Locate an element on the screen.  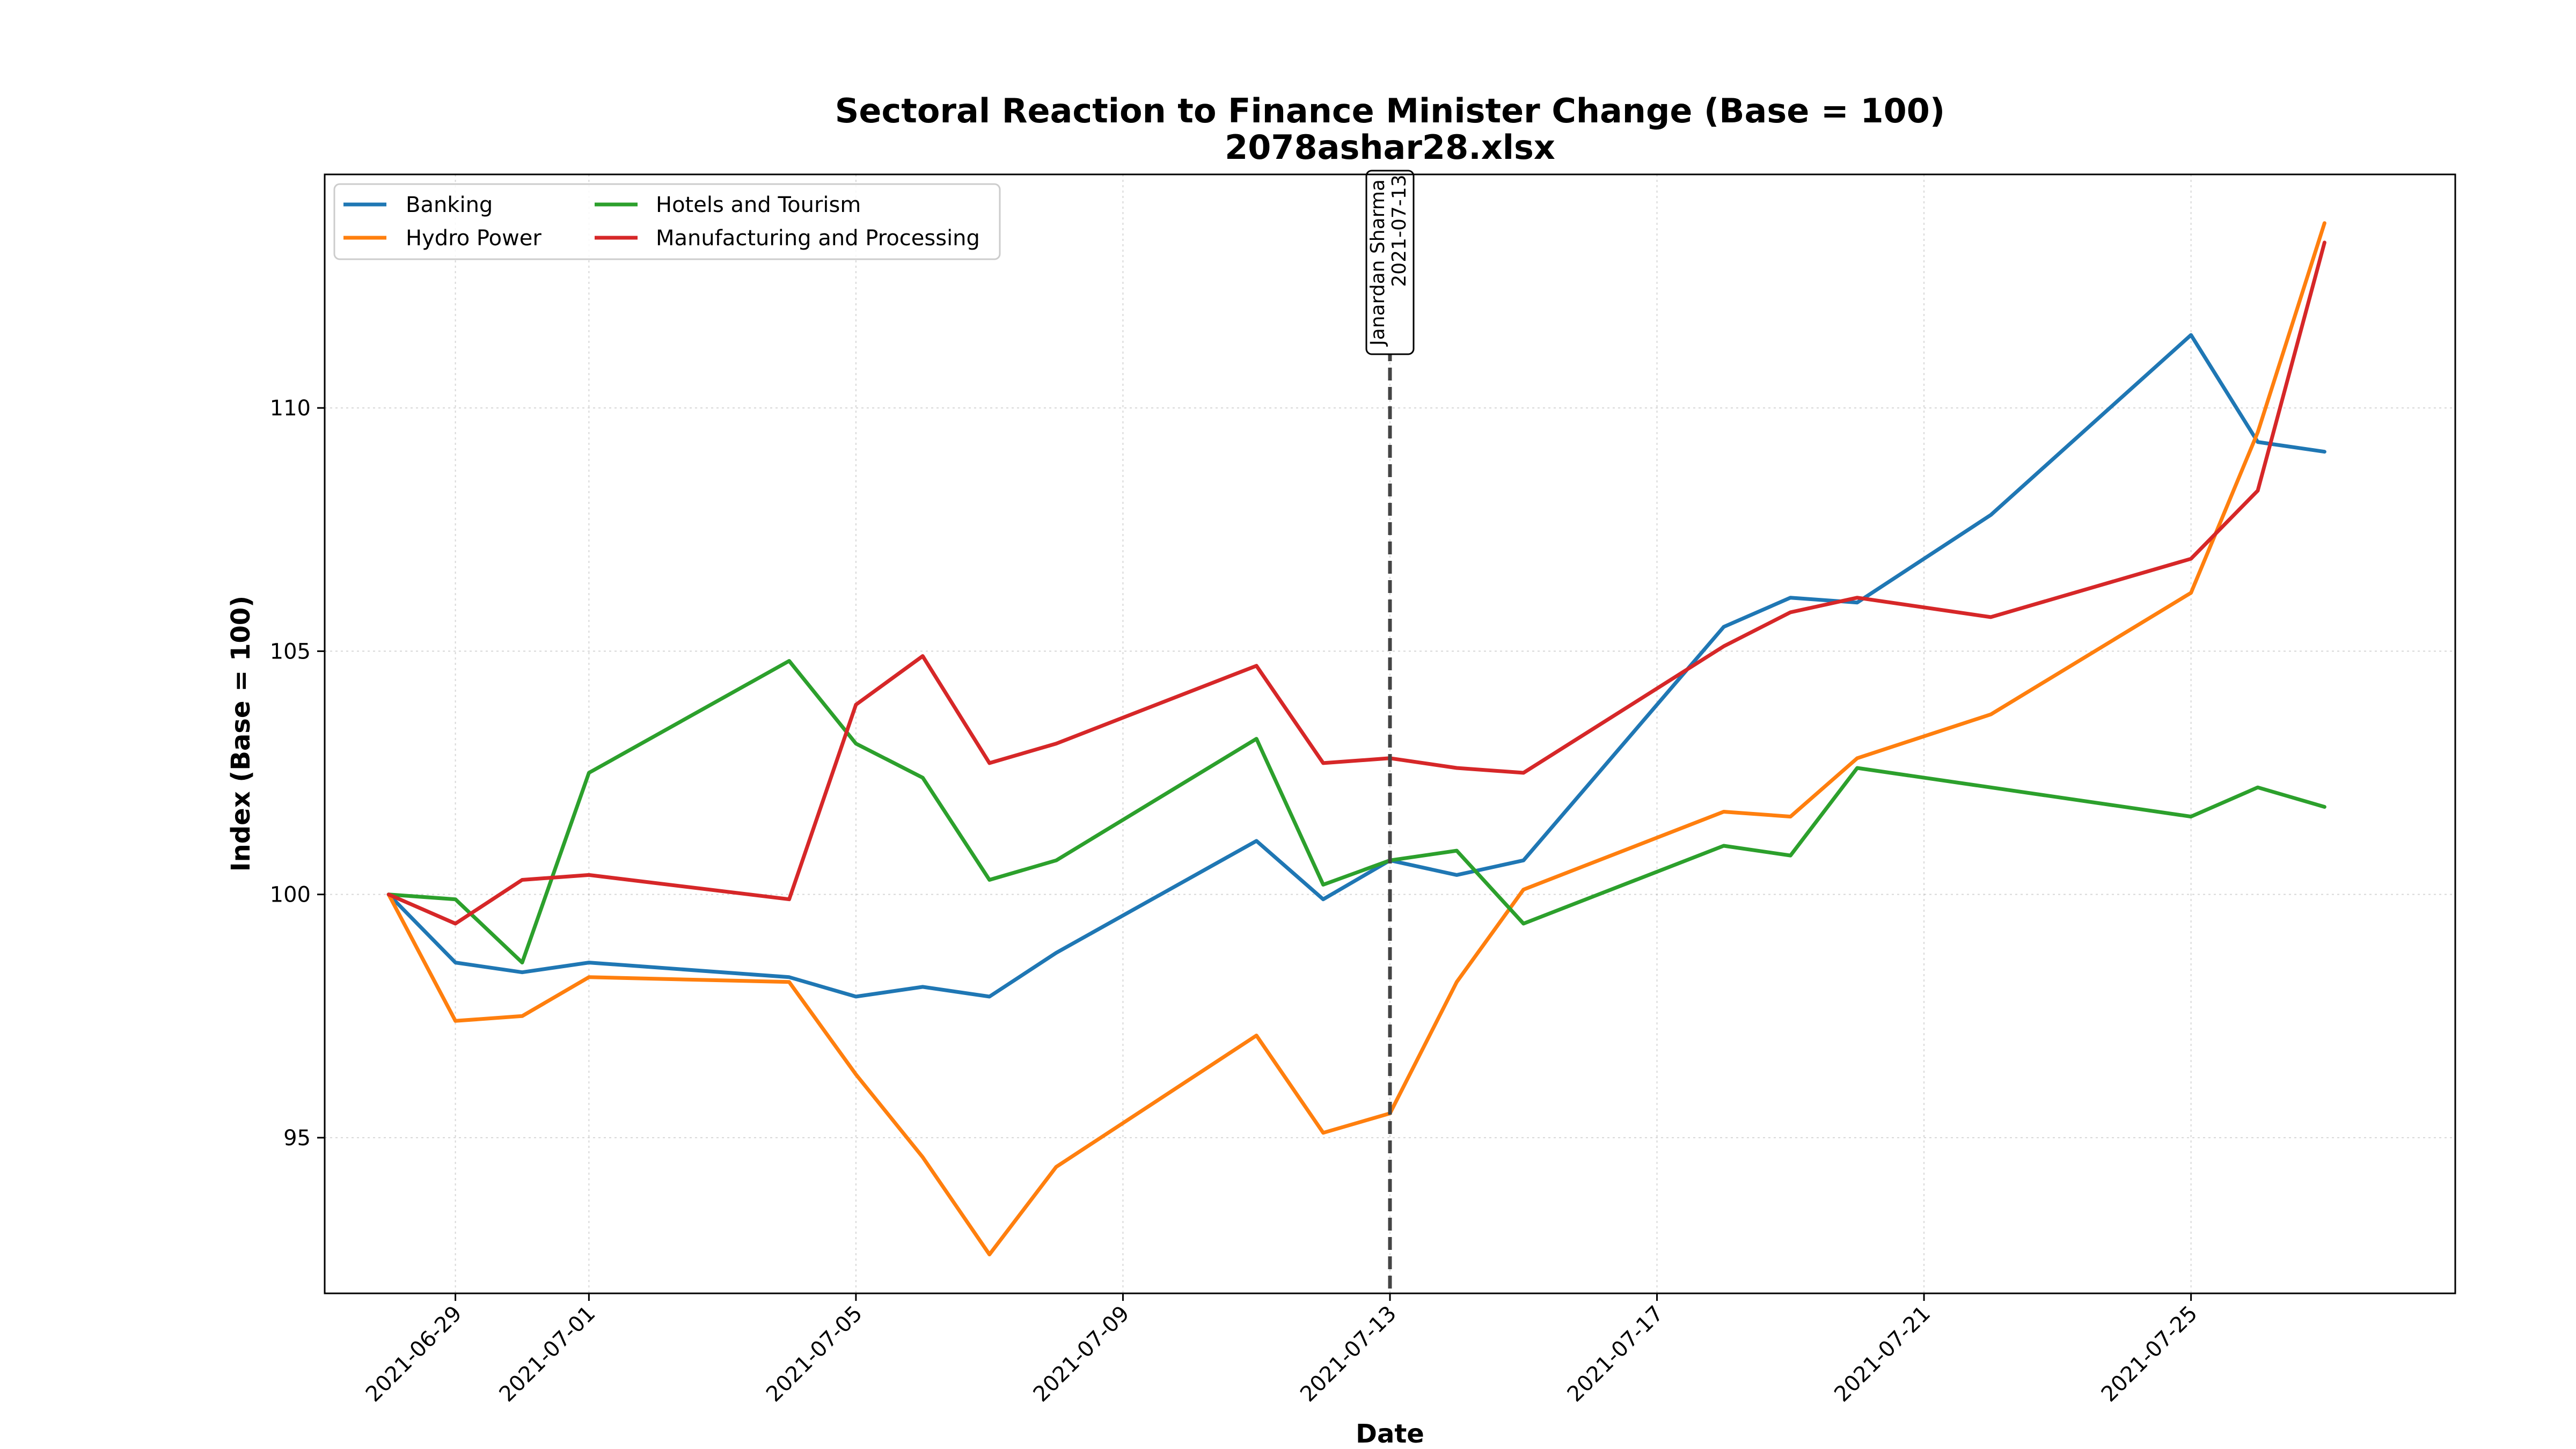
y-tick-label: 105 is located at coordinates (290, 651).